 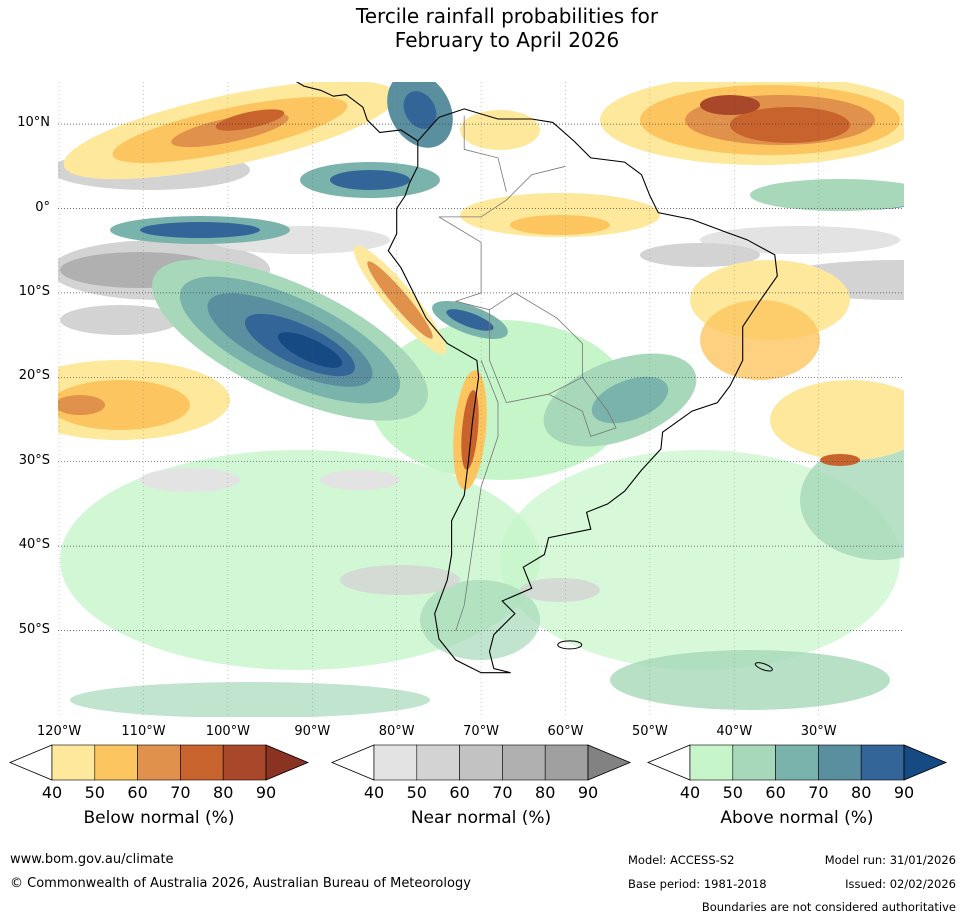 What do you see at coordinates (159, 818) in the screenshot?
I see `colorbar-title: Below normal (%)` at bounding box center [159, 818].